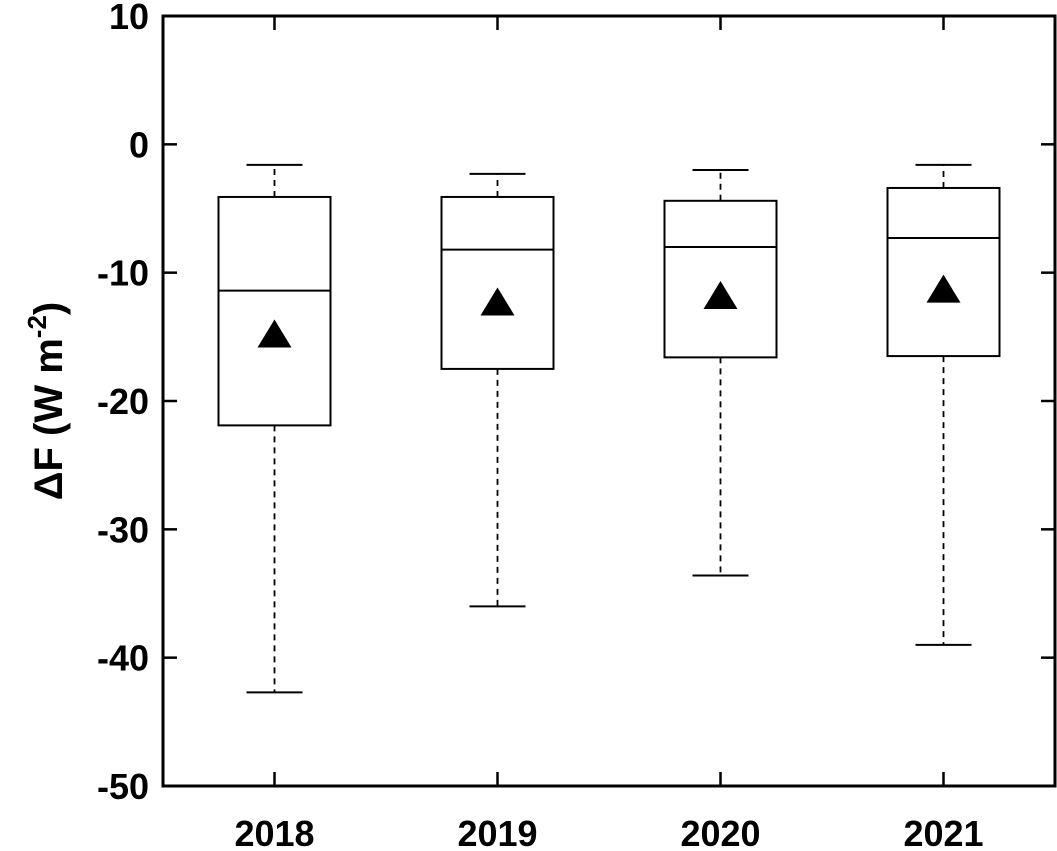  Describe the element at coordinates (49, 308) in the screenshot. I see `y-axis-title-suffix: )` at that location.